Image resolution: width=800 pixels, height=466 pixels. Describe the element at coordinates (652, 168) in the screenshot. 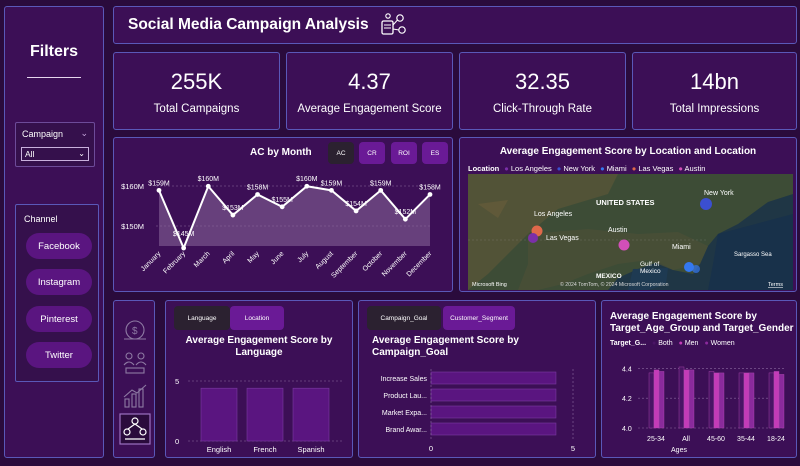

I see `legend-item-las-vegas: ● Las Vegas` at that location.